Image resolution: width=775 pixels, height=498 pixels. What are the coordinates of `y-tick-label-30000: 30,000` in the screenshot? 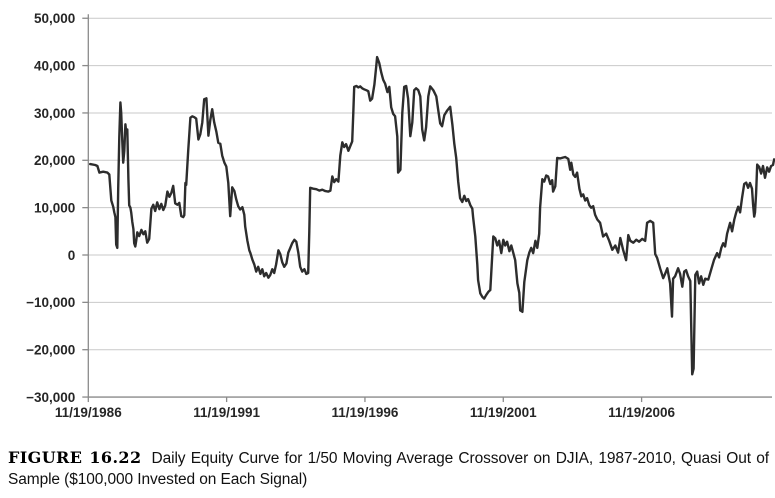 It's located at (54, 113).